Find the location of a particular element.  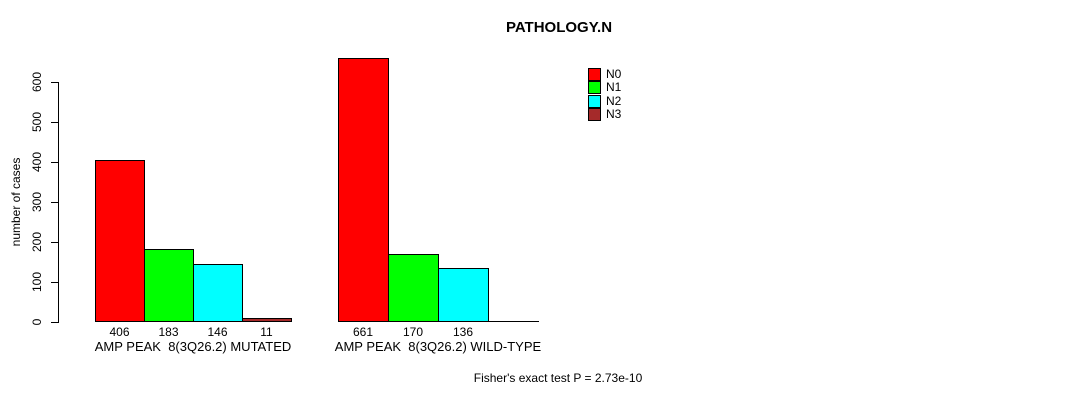

bar-value-label: 406 is located at coordinates (119, 332).